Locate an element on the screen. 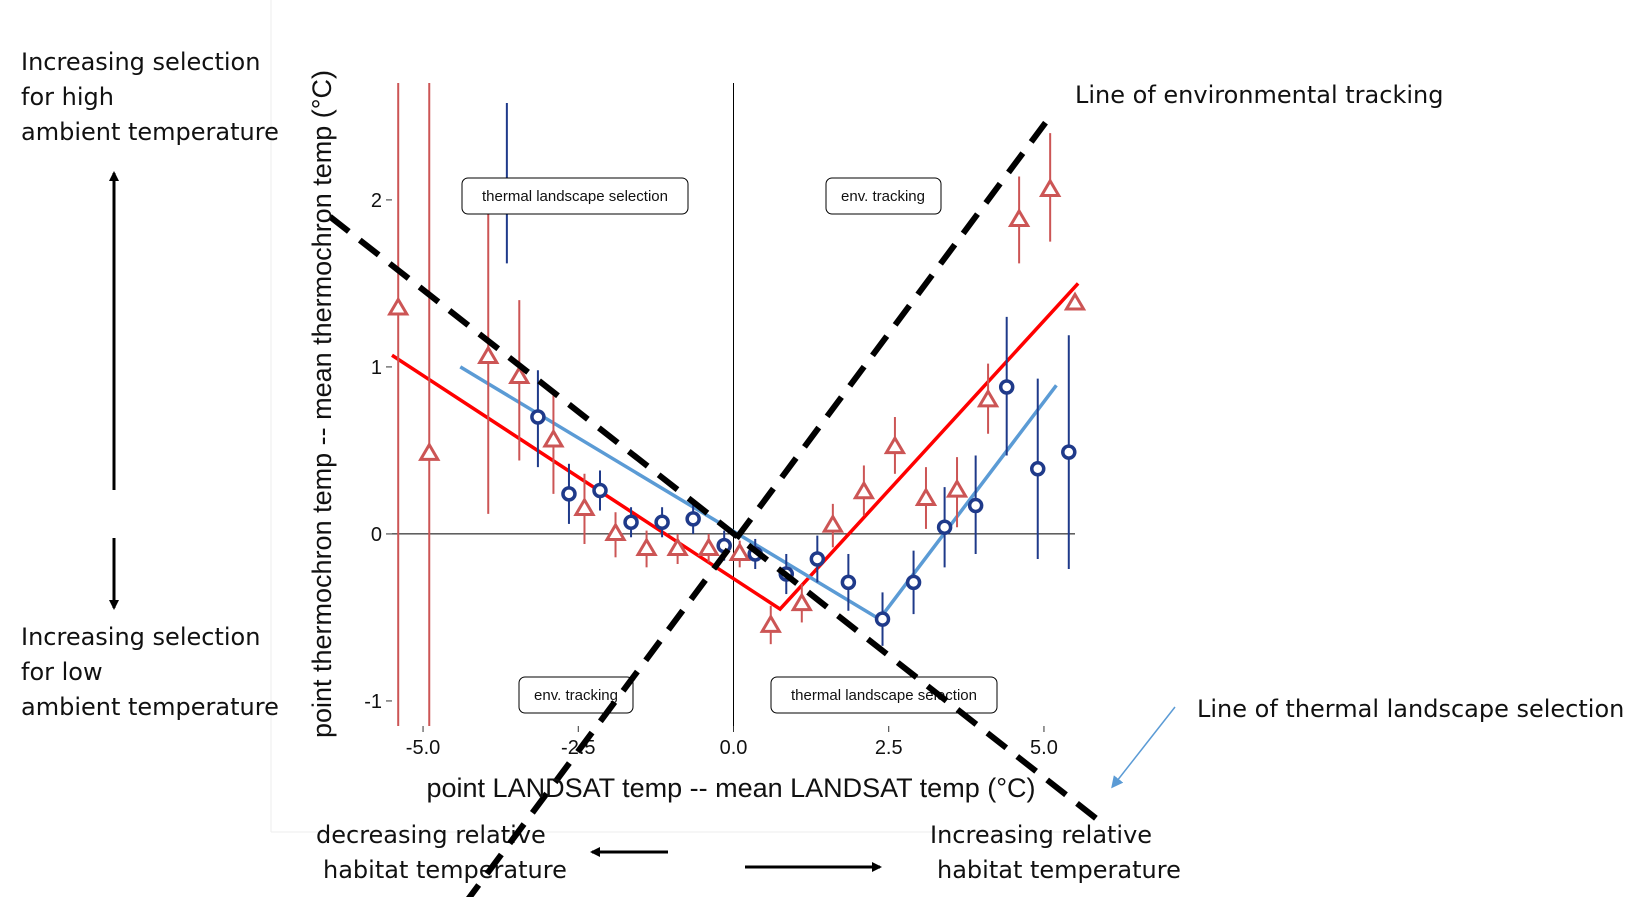  left-top-annotation-line2: for high is located at coordinates (67, 97).